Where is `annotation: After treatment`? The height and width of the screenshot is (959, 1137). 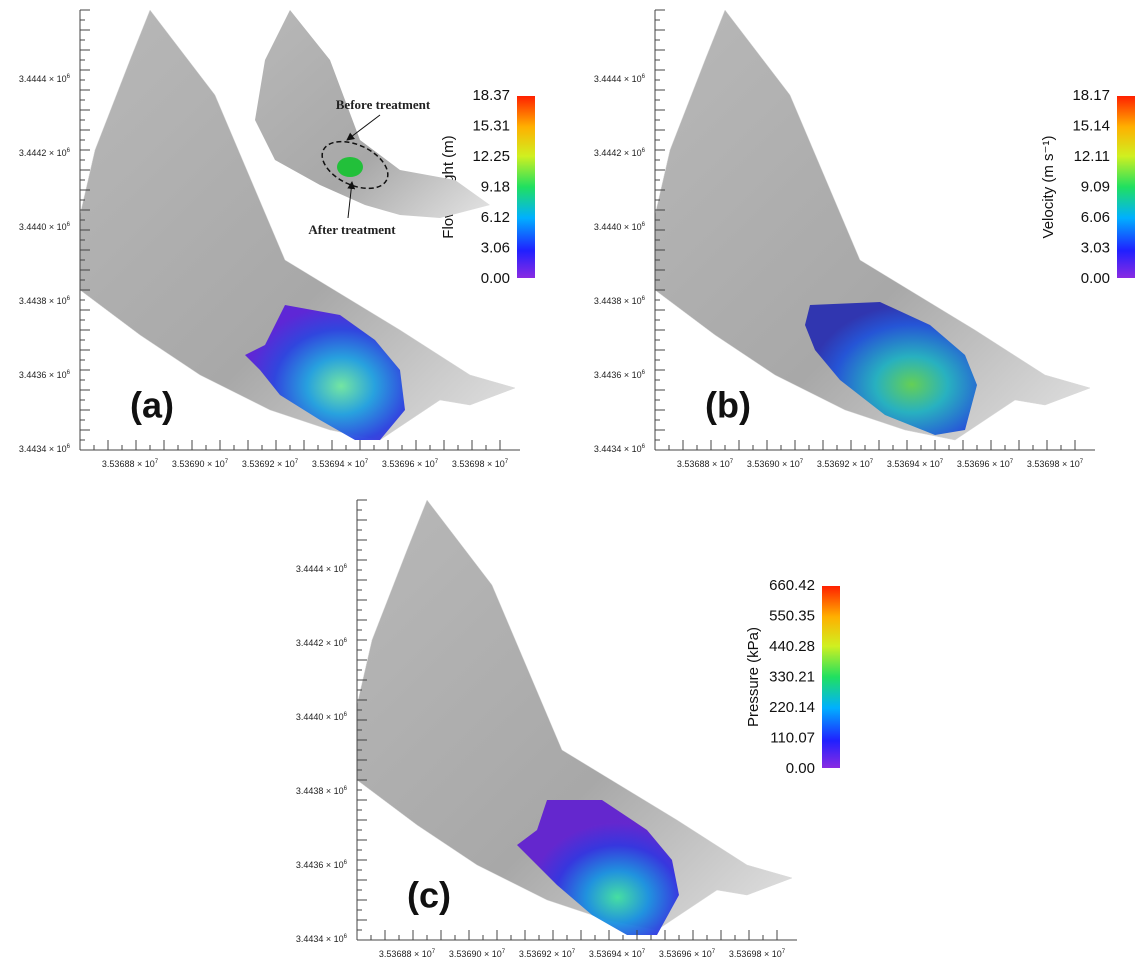 annotation: After treatment is located at coordinates (352, 229).